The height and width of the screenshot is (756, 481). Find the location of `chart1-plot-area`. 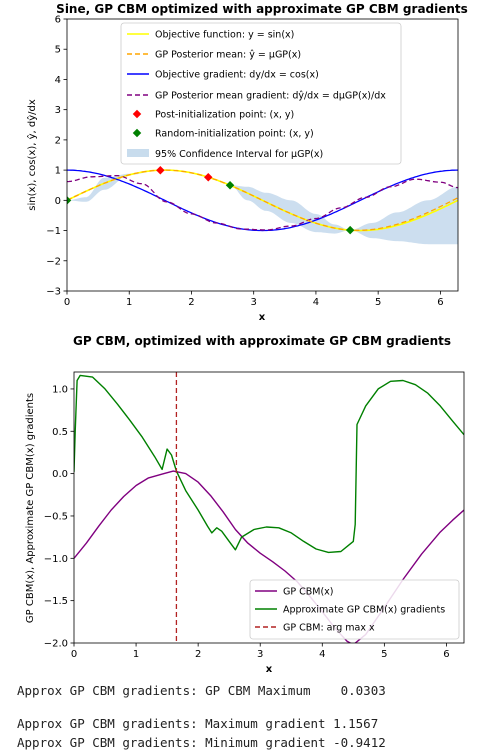

chart1-plot-area is located at coordinates (262, 205).